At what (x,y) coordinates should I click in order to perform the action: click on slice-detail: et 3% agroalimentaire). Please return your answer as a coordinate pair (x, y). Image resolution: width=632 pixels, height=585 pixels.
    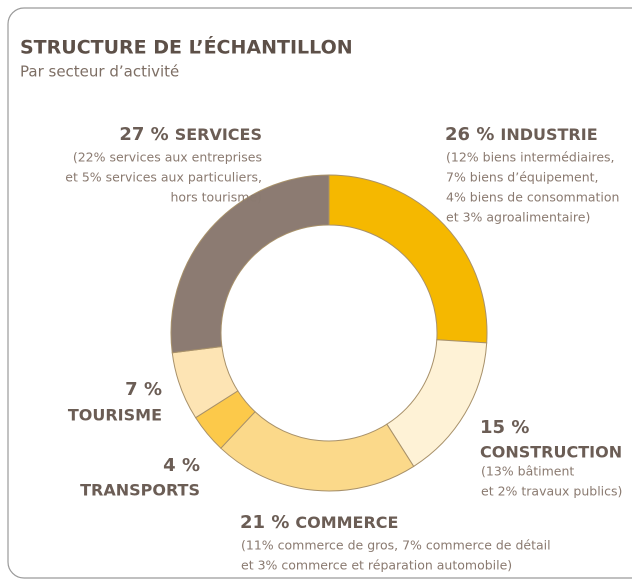
    Looking at the image, I should click on (518, 217).